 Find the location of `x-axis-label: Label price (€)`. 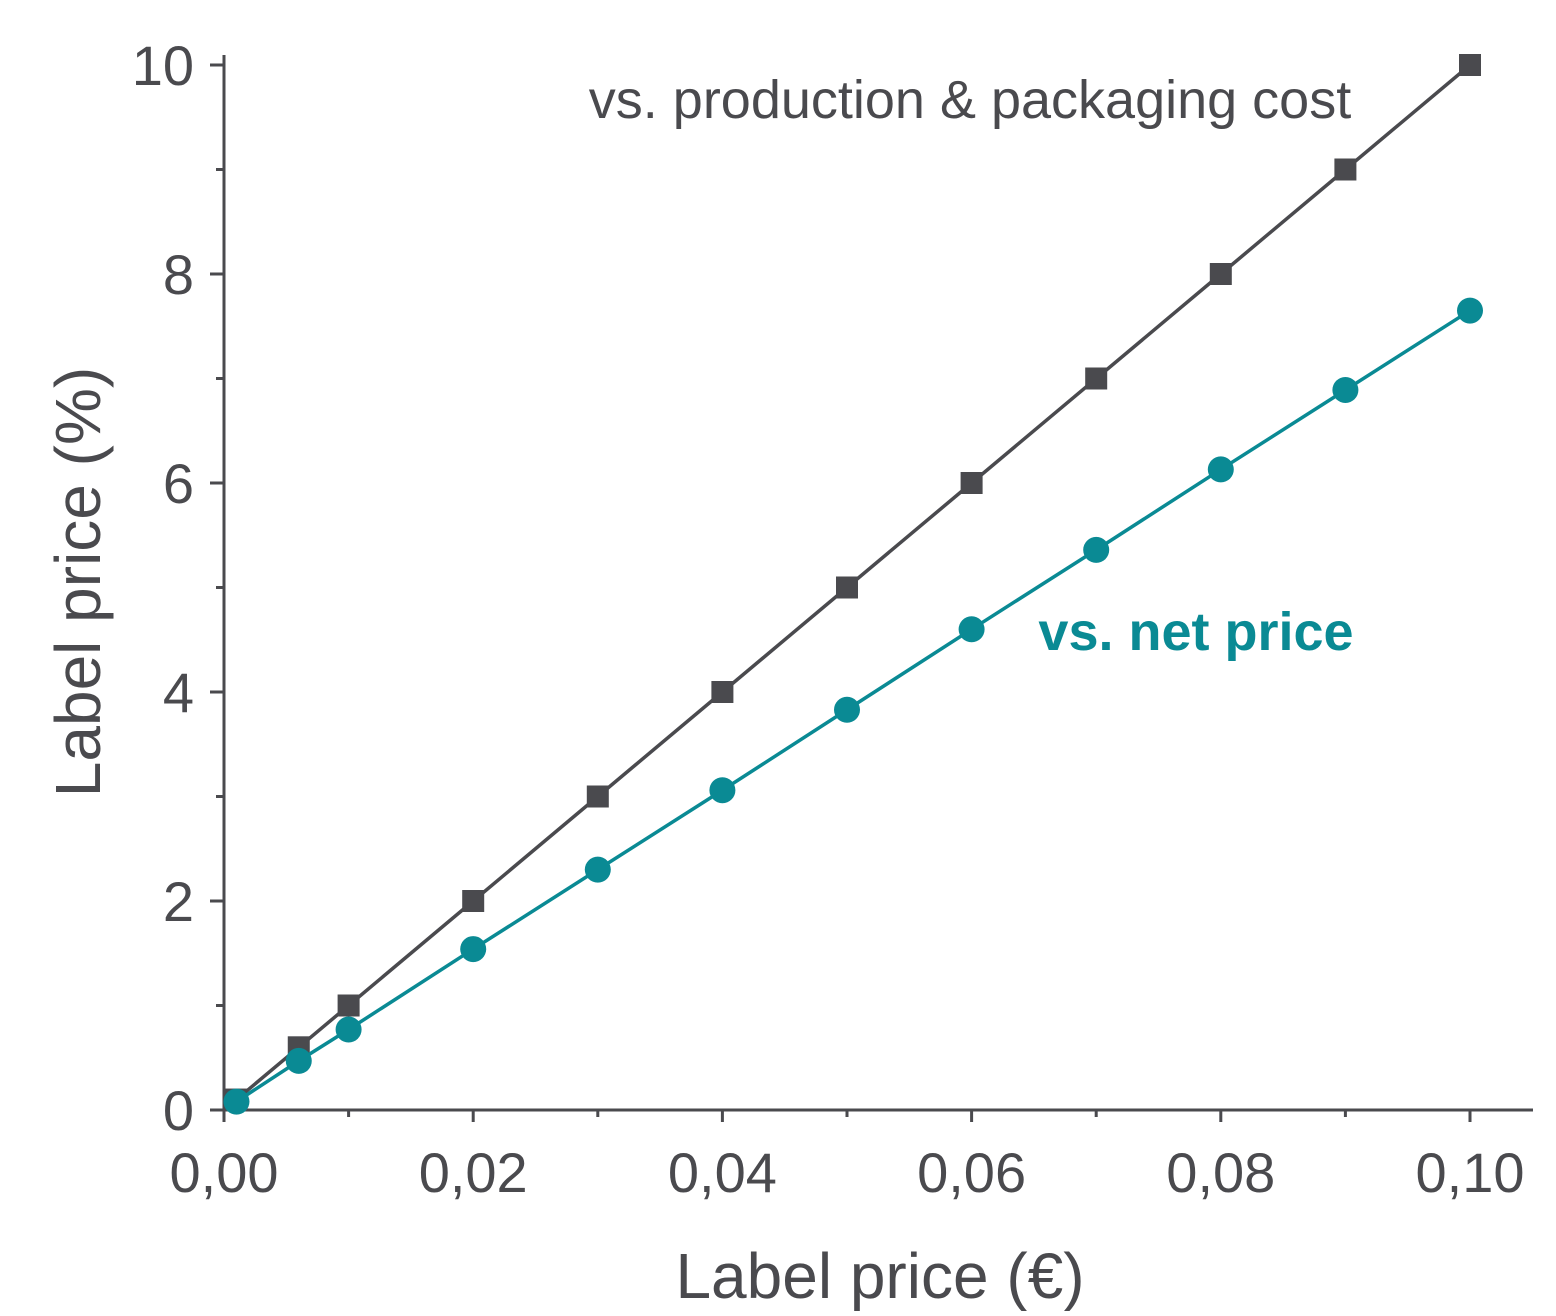

x-axis-label: Label price (€) is located at coordinates (879, 1275).